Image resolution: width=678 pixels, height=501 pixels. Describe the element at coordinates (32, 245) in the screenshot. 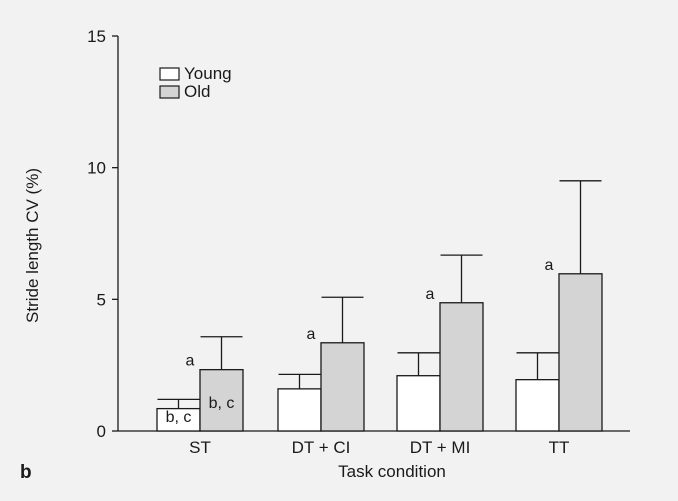

I see `y-axis-label: Stride length CV (%)` at that location.